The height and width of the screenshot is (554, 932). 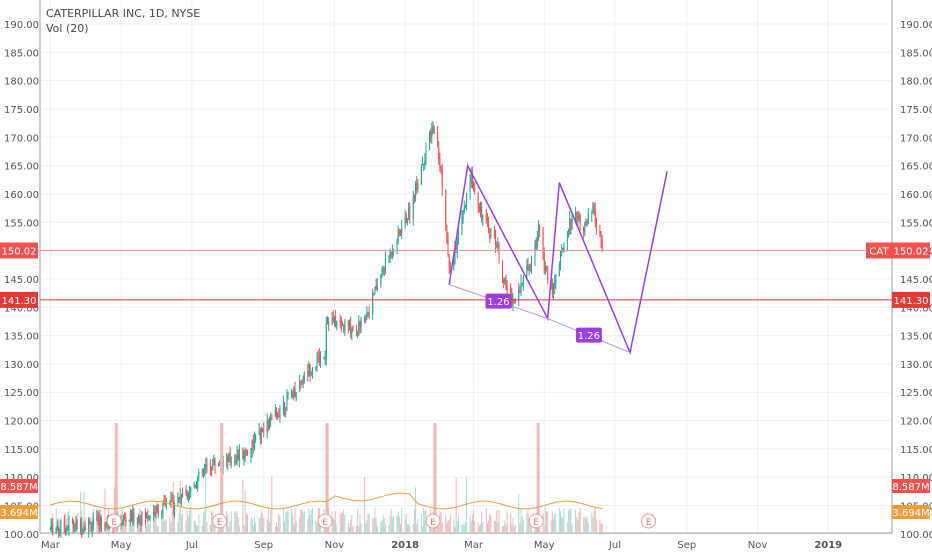 What do you see at coordinates (916, 110) in the screenshot?
I see `y-tick-label-right: 175.00` at bounding box center [916, 110].